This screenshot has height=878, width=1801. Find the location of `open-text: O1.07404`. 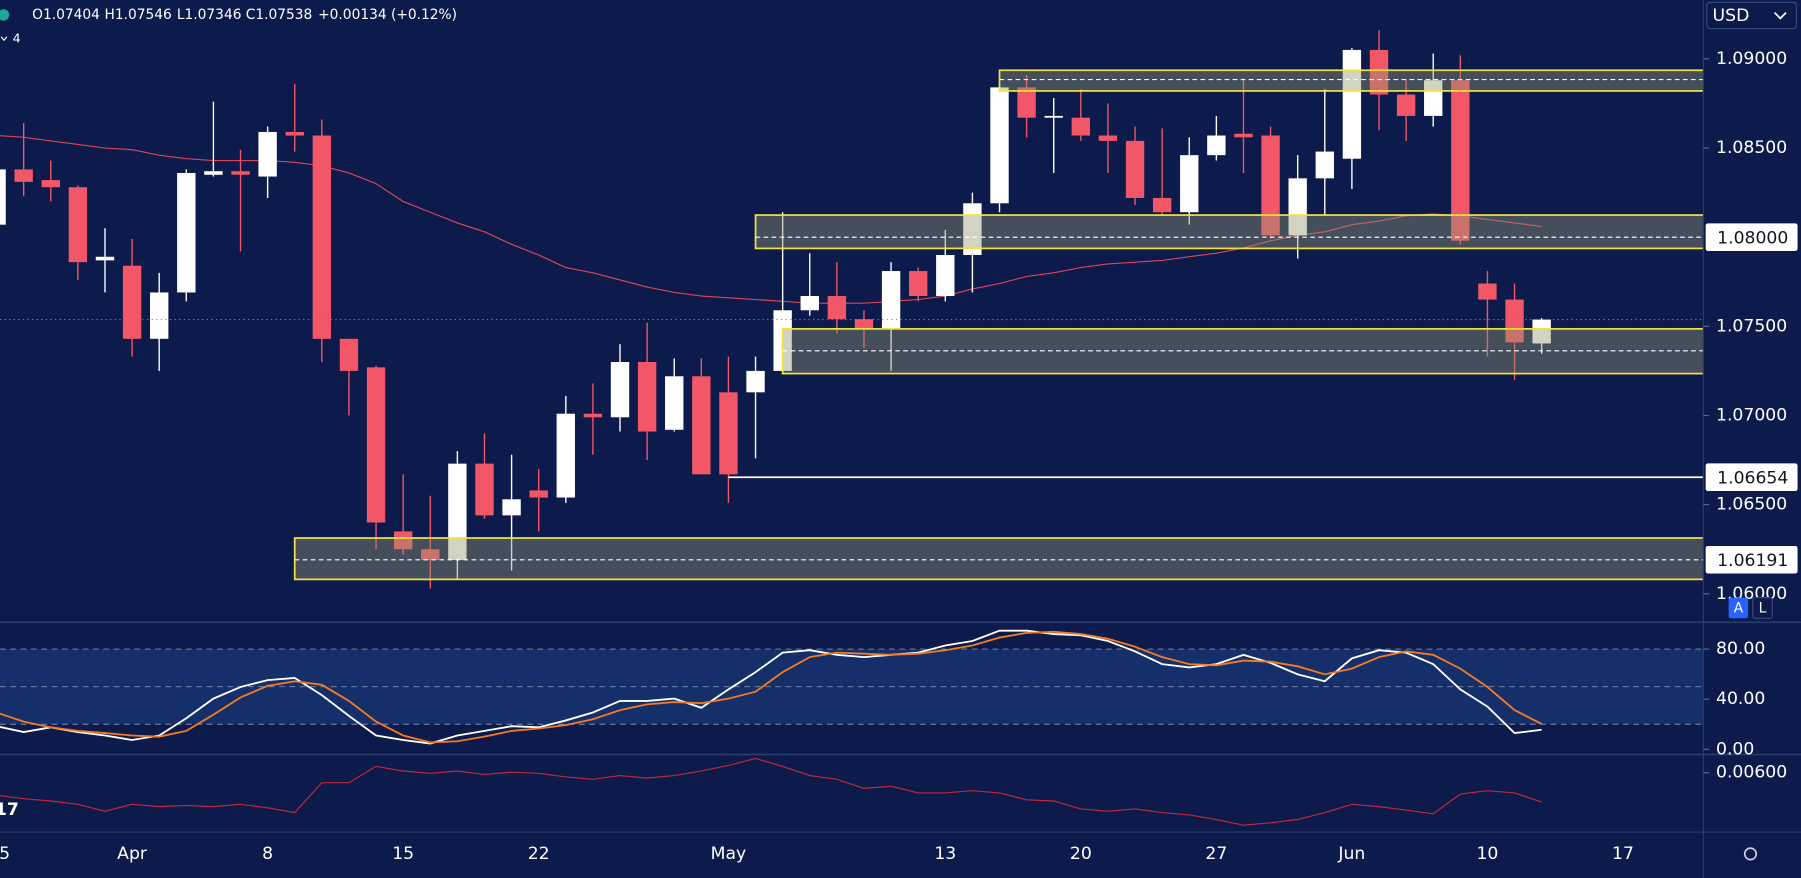

open-text: O1.07404 is located at coordinates (66, 15).